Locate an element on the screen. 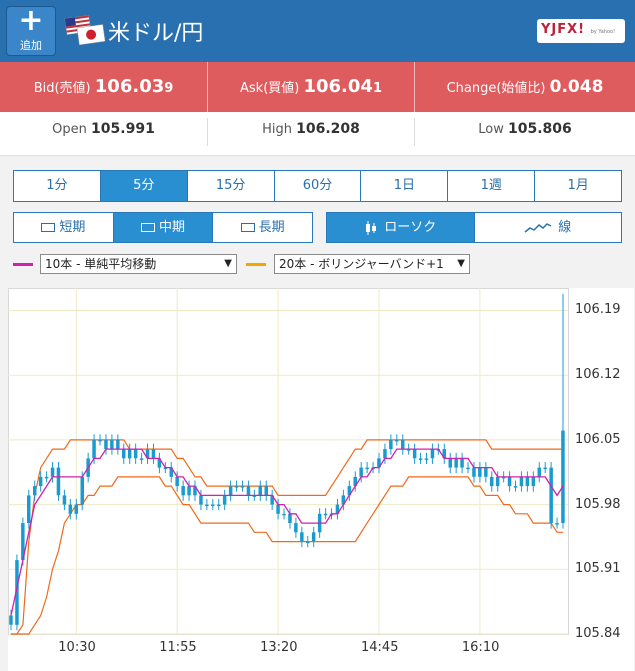 The height and width of the screenshot is (671, 635). ask-label: Ask(買値) is located at coordinates (270, 88).